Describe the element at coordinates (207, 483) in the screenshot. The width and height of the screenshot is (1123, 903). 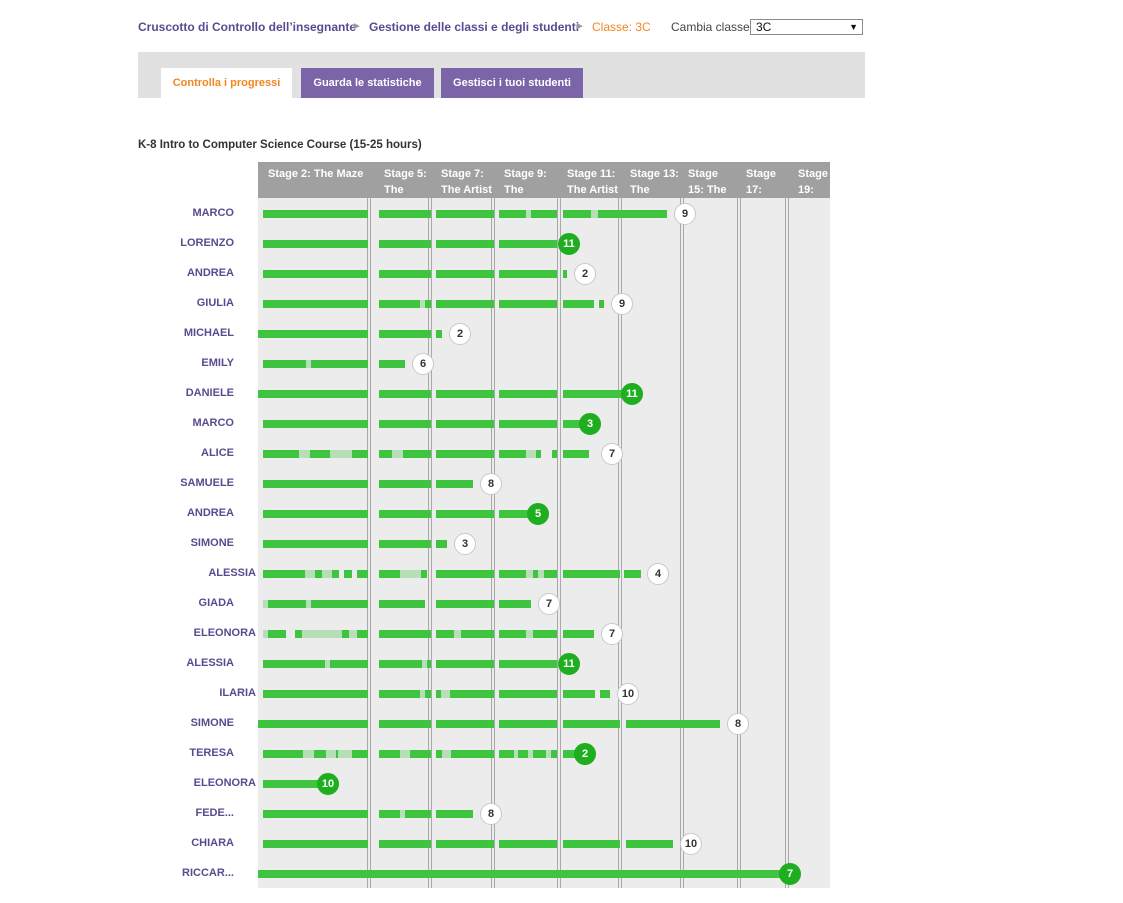
I see `student-name-link: SAMUELE` at that location.